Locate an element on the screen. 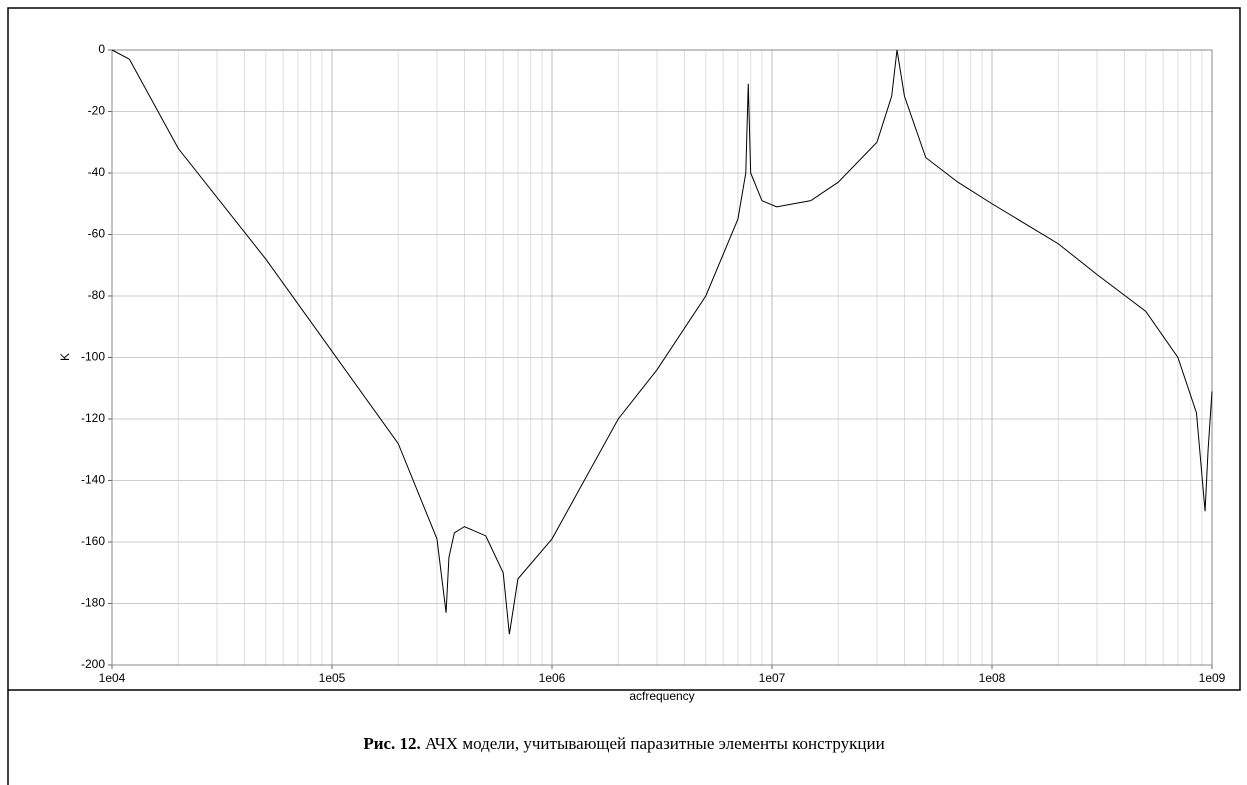  x-tick-label: 1e04 is located at coordinates (112, 678).